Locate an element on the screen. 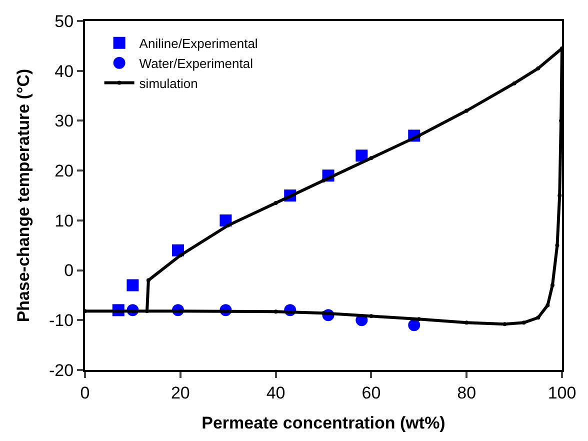 The image size is (588, 441). y-tick-label: 50 is located at coordinates (64, 21).